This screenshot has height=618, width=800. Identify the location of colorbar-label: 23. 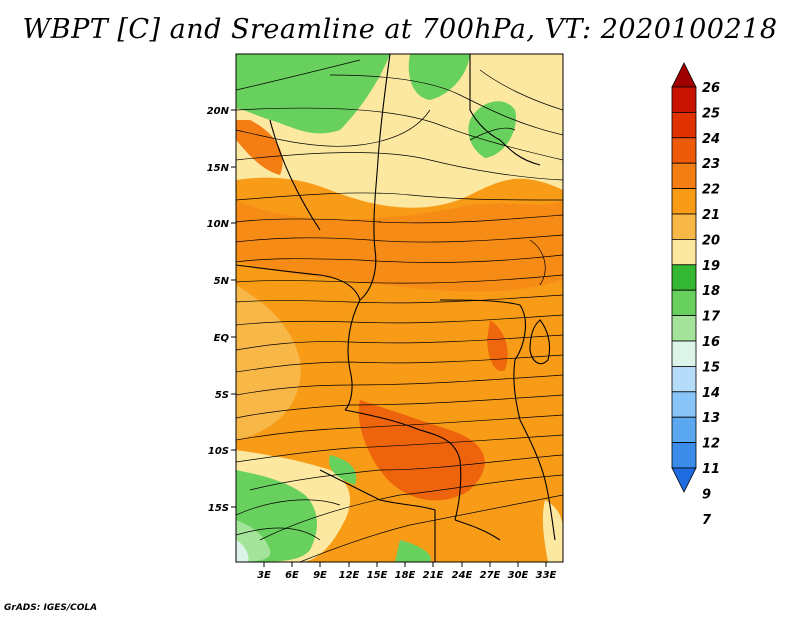
(711, 164).